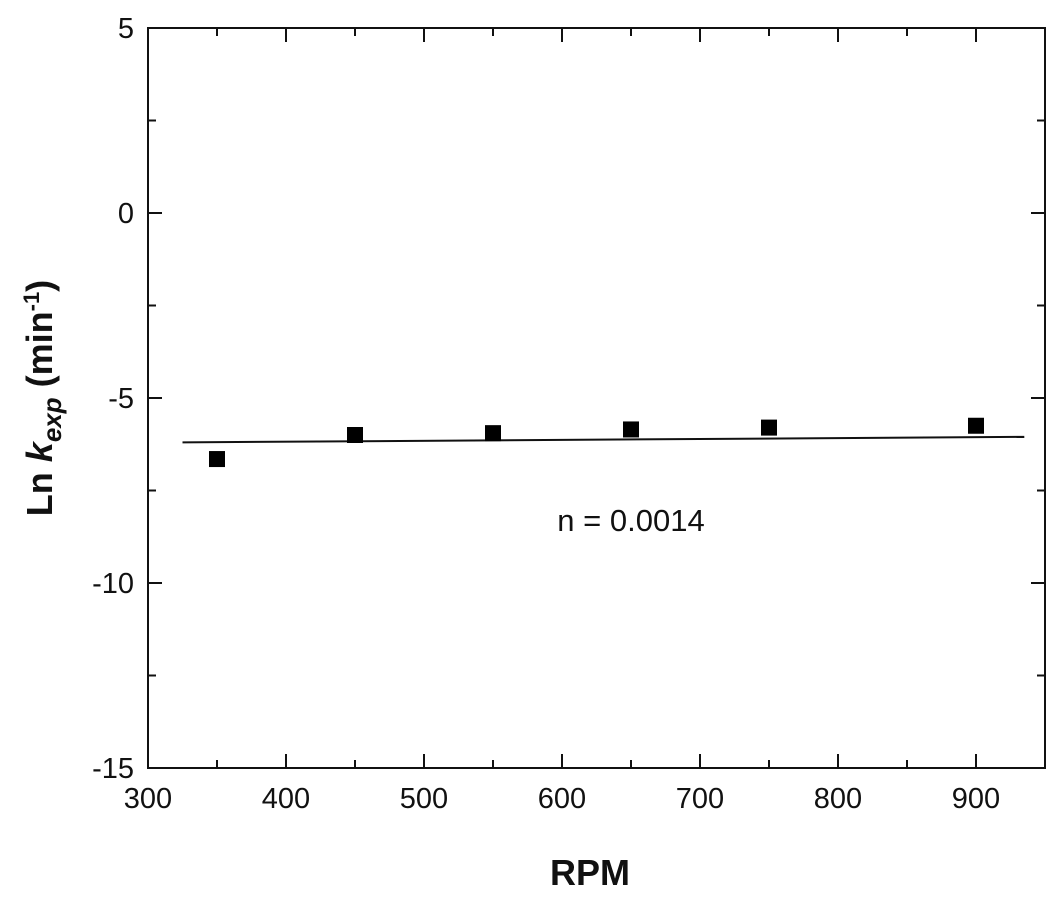 Image resolution: width=1063 pixels, height=900 pixels. I want to click on y-tick-label: -5, so click(121, 399).